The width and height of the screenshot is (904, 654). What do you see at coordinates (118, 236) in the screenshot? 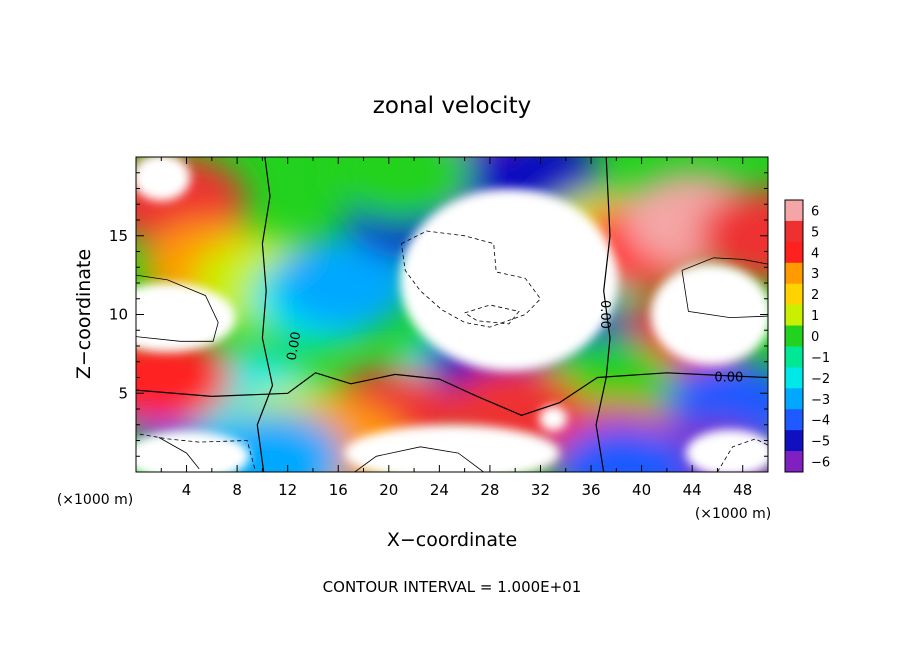
I see `y-tick-label-15: 15` at bounding box center [118, 236].